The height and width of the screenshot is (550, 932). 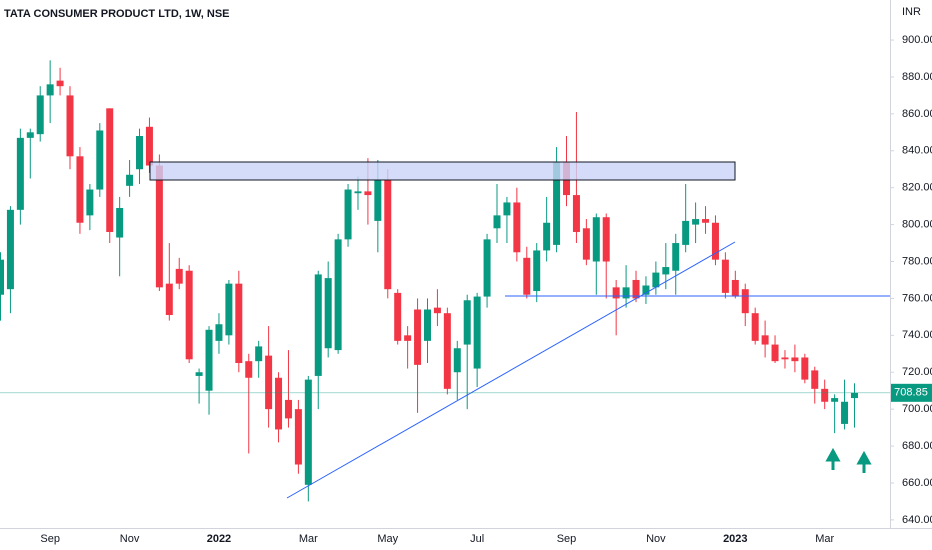 I want to click on y-tick-label: 860.00, so click(x=917, y=114).